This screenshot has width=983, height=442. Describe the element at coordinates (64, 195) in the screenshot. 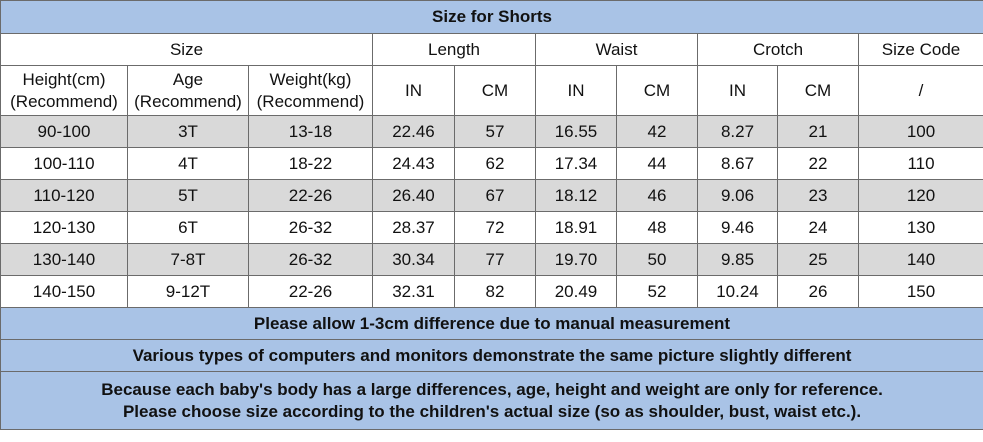

I see `data-cell: 110-120` at that location.